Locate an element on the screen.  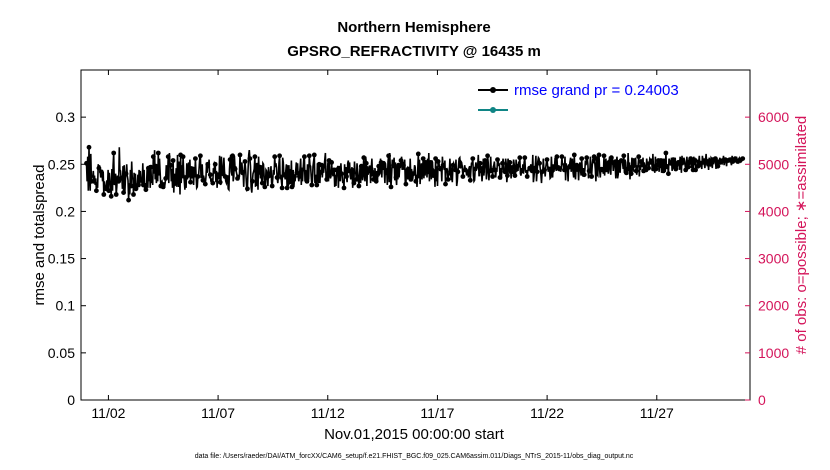
y-tick-label: 0.15 is located at coordinates (61, 259).